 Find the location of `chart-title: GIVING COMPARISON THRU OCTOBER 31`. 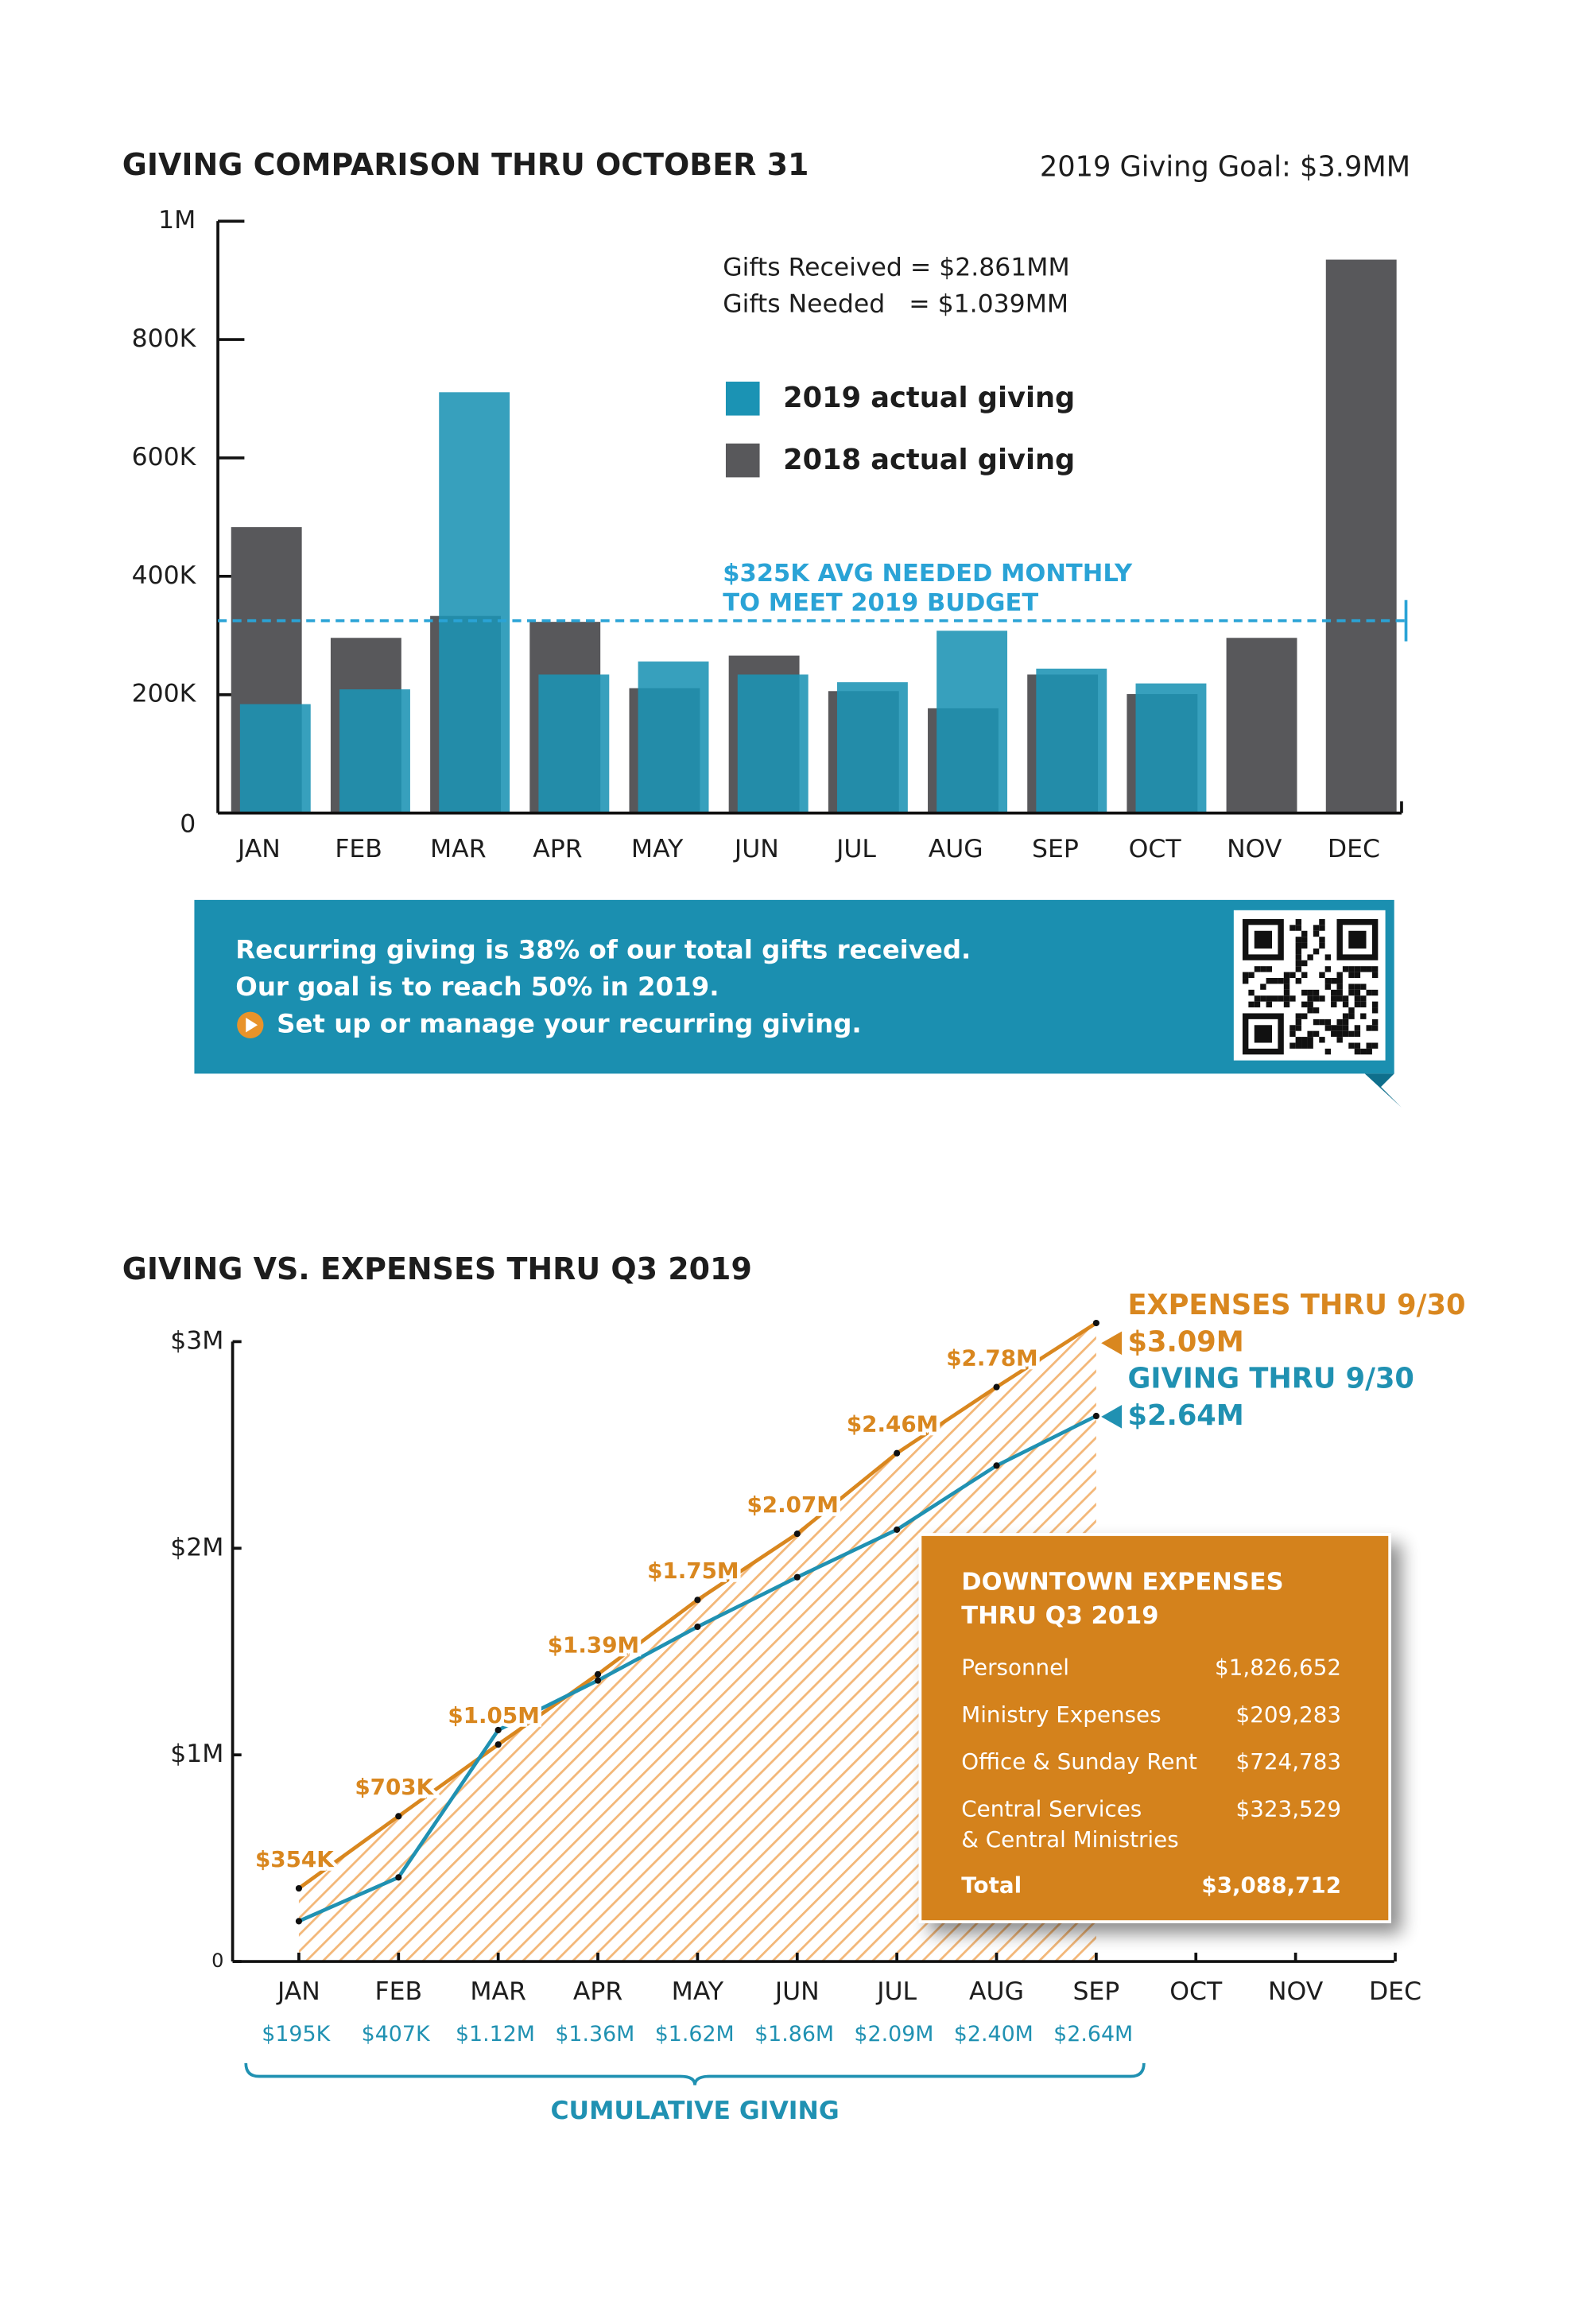

chart-title: GIVING COMPARISON THRU OCTOBER 31 is located at coordinates (465, 164).